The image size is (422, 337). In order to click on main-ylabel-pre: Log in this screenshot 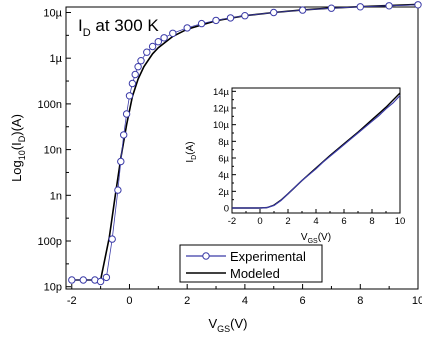, I will do `click(16, 171)`.